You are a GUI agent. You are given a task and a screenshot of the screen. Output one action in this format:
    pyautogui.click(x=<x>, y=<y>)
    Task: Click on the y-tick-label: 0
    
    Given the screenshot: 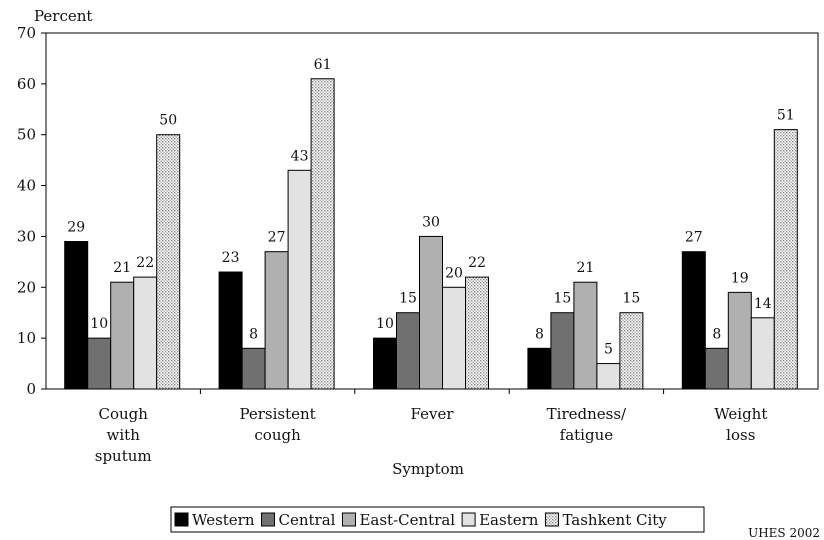 What is the action you would take?
    pyautogui.click(x=31, y=389)
    